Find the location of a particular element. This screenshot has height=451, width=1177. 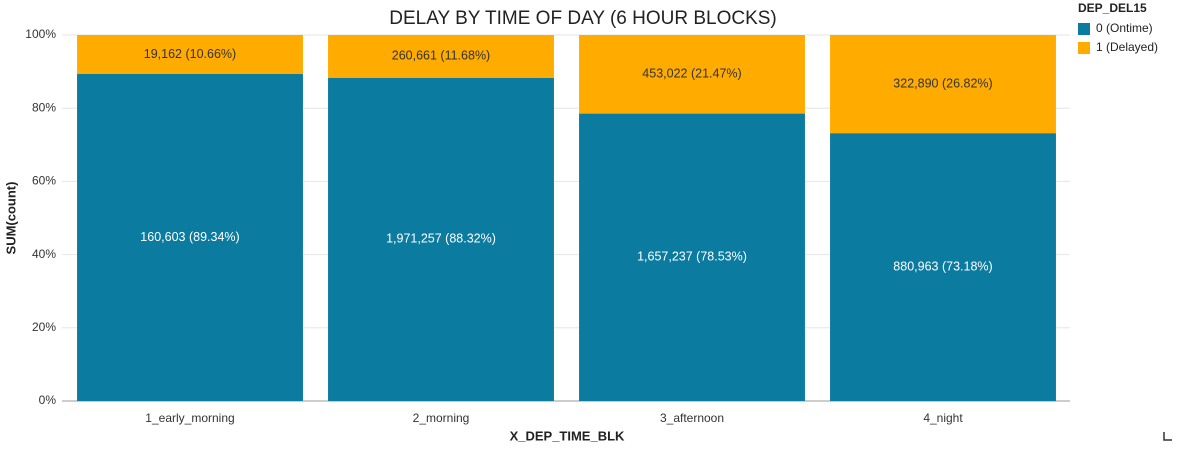

x-axis-label: X_DEP_TIME_BLK is located at coordinates (567, 435).